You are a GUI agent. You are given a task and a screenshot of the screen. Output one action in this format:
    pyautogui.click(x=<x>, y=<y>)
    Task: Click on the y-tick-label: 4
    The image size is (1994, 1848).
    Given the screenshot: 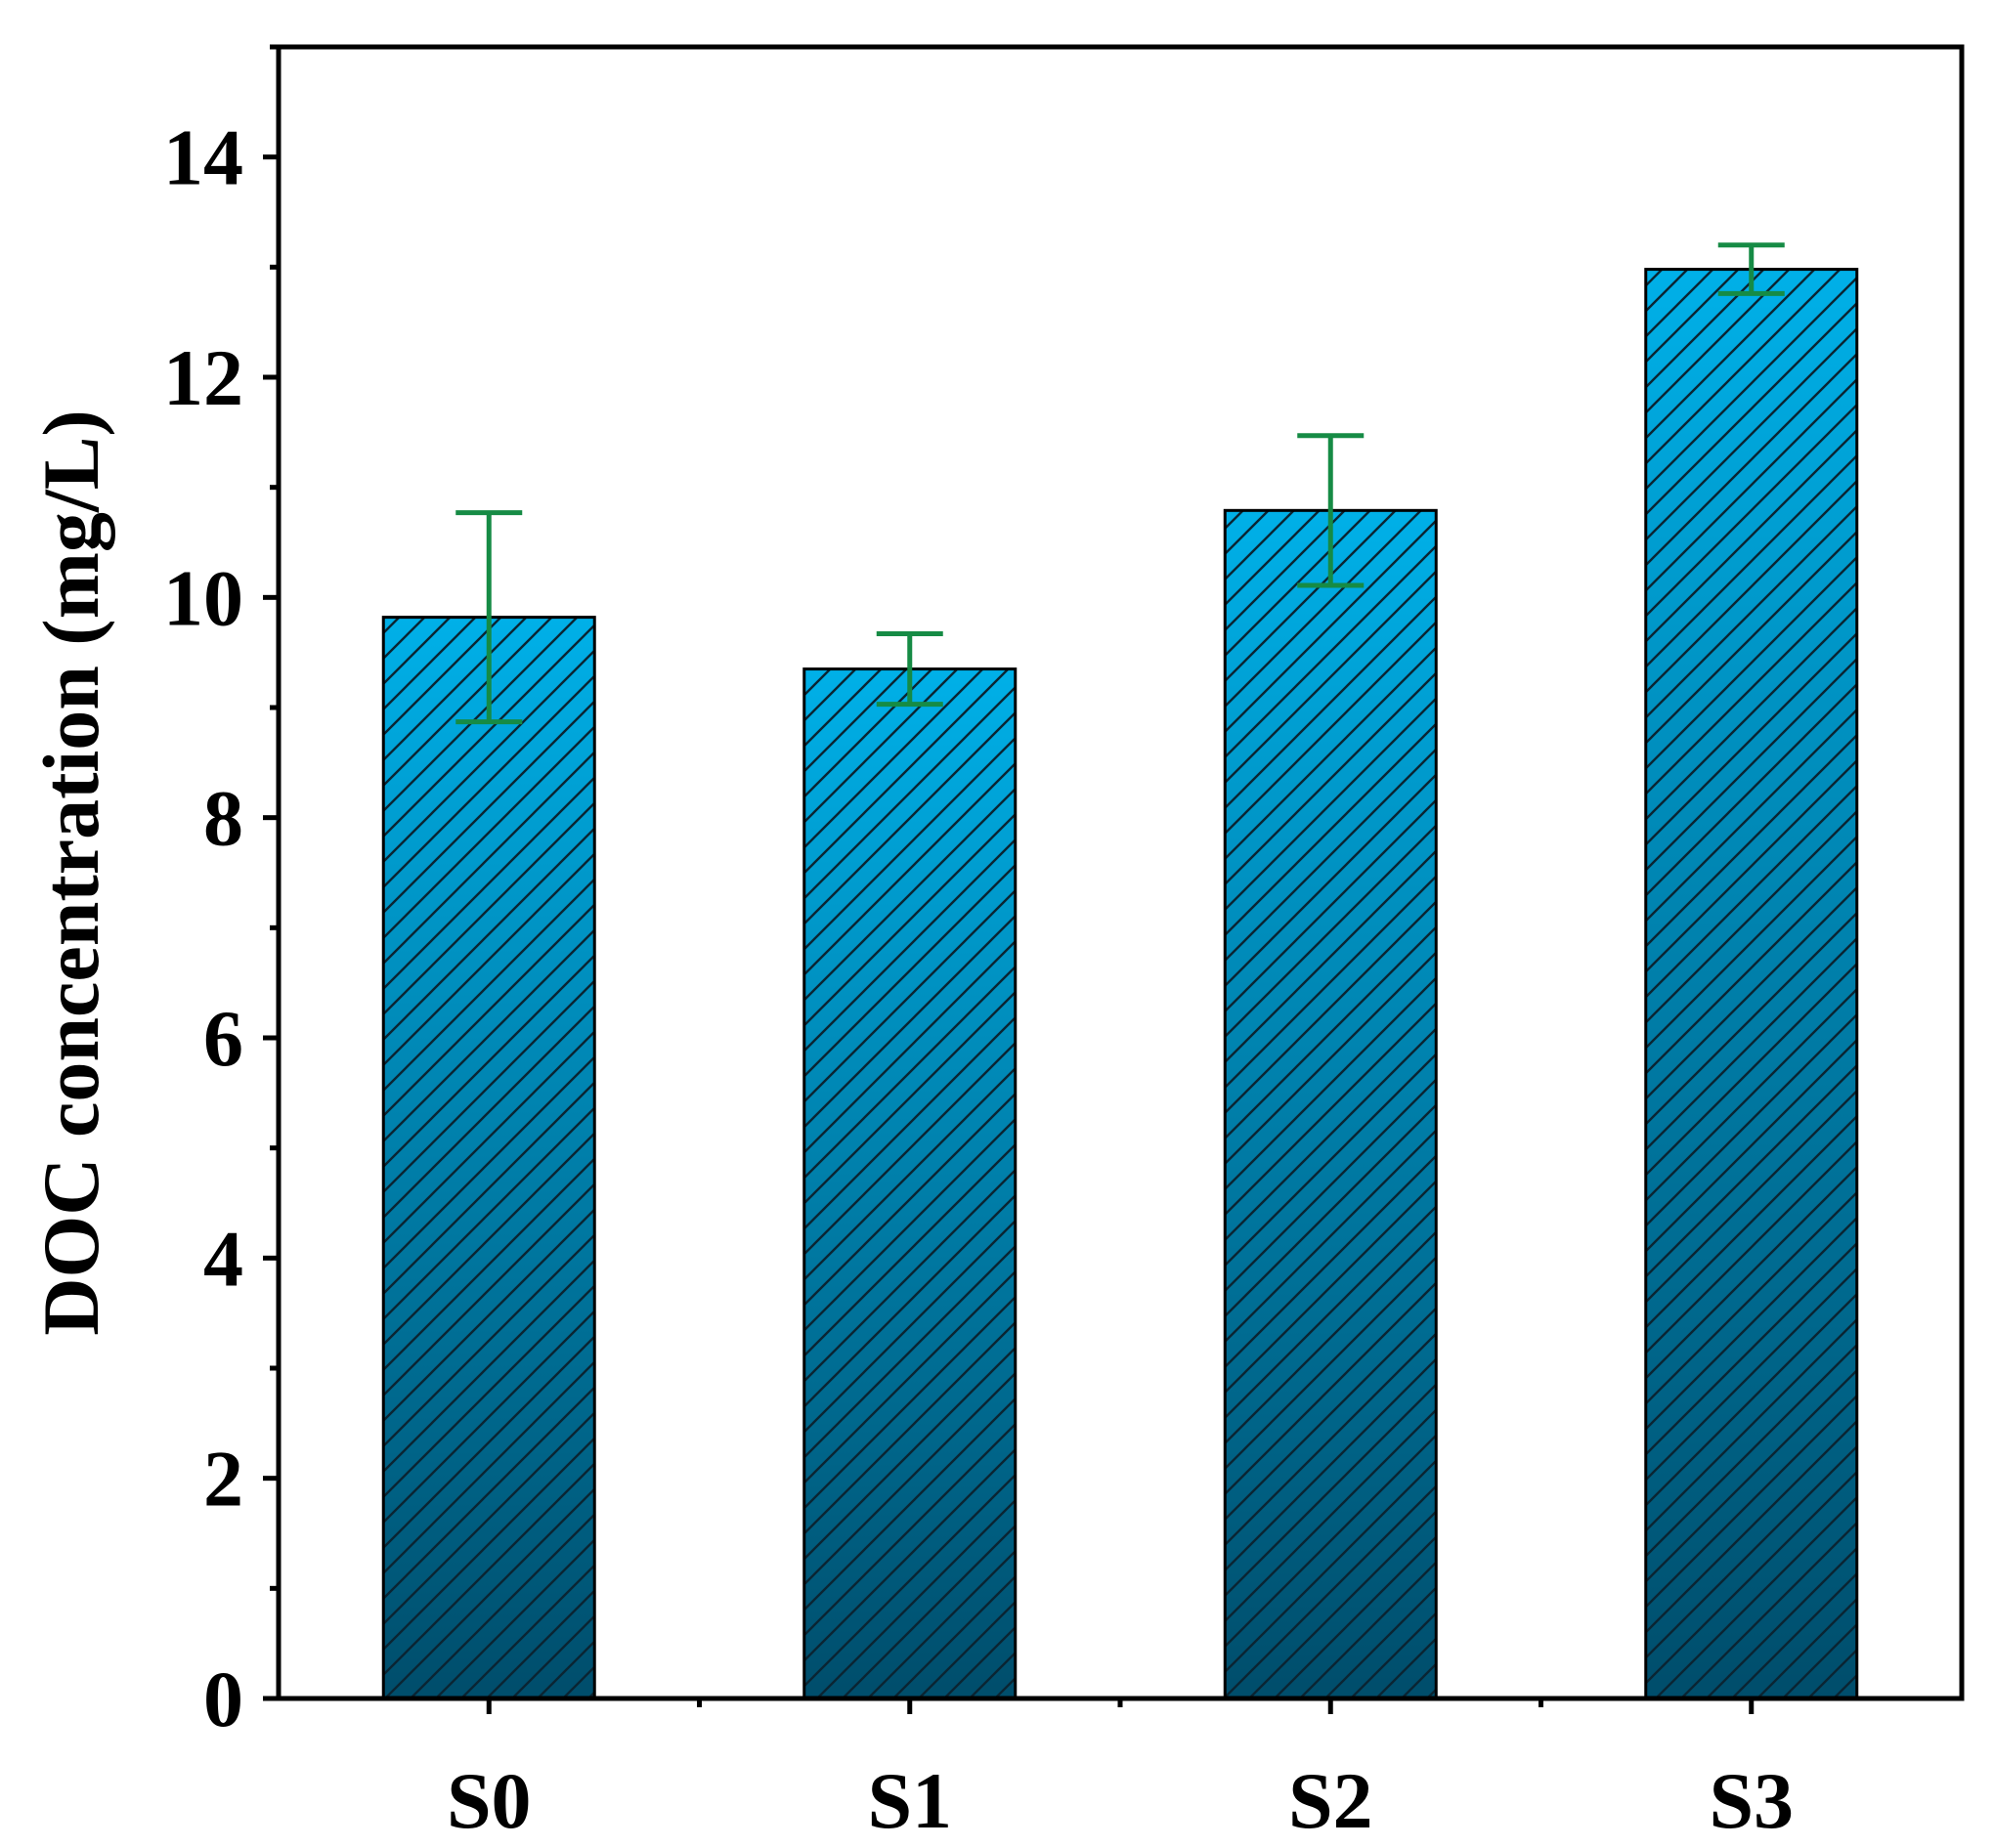 What is the action you would take?
    pyautogui.click(x=223, y=1259)
    